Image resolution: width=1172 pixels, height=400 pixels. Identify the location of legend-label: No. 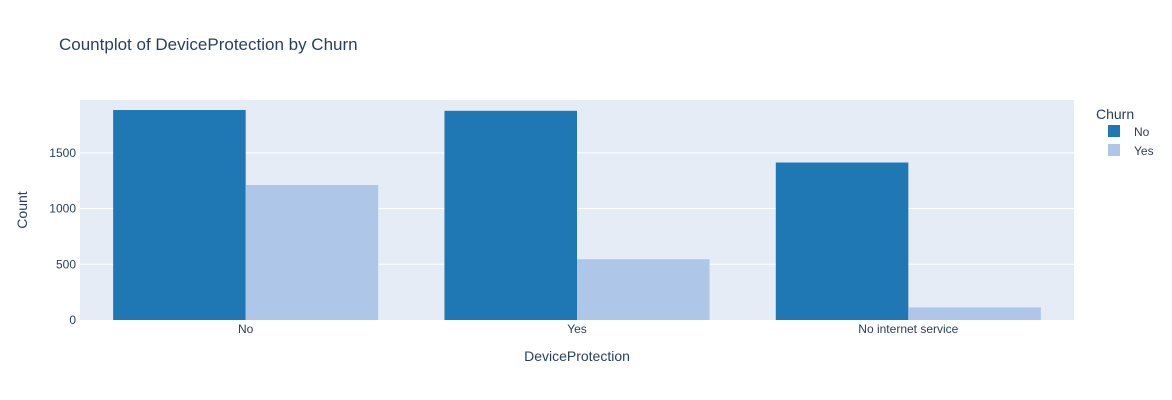
(1142, 132).